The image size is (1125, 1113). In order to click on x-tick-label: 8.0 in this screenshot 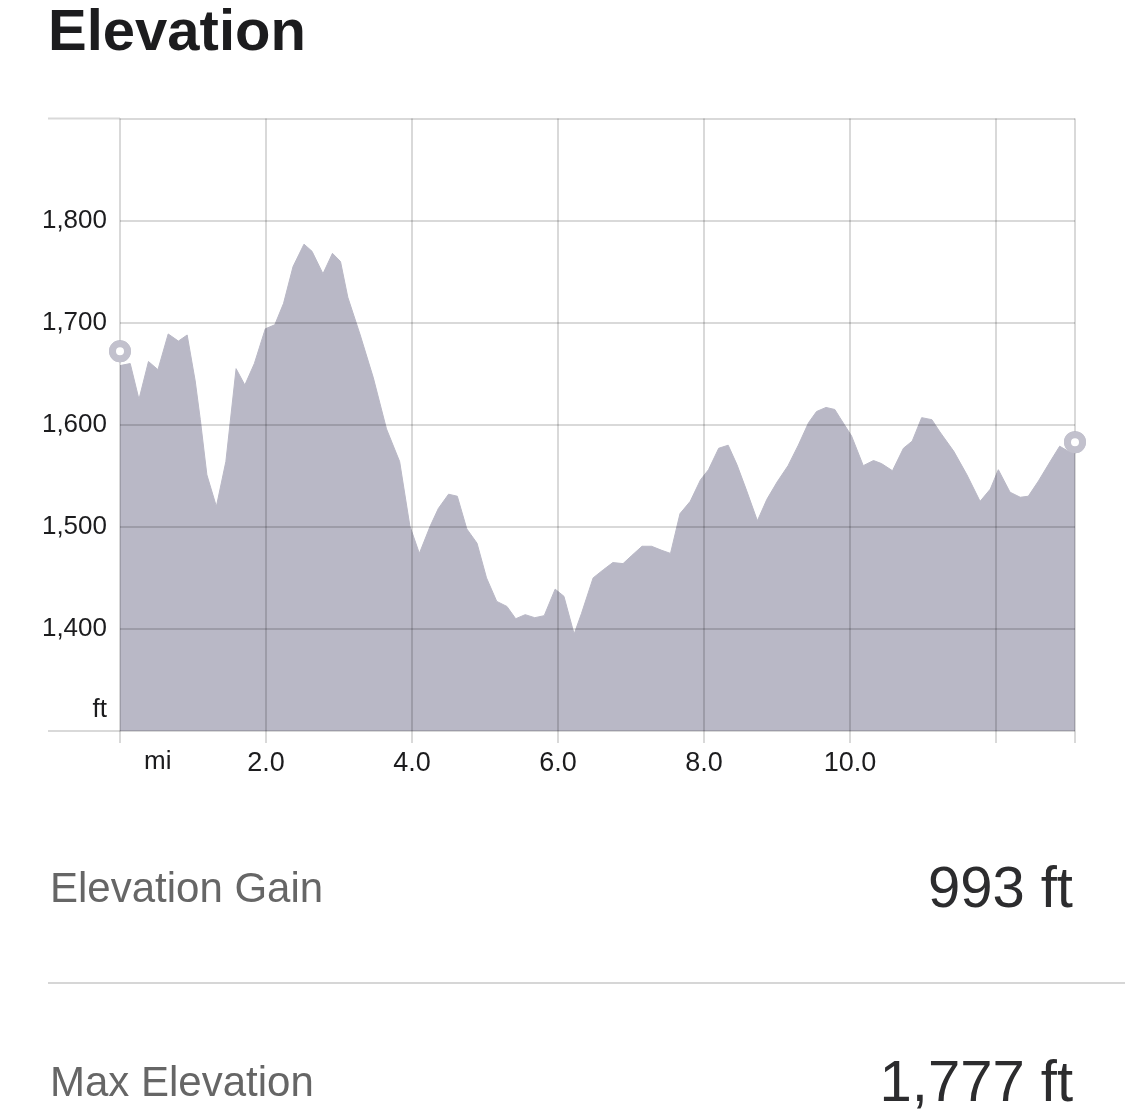, I will do `click(704, 761)`.